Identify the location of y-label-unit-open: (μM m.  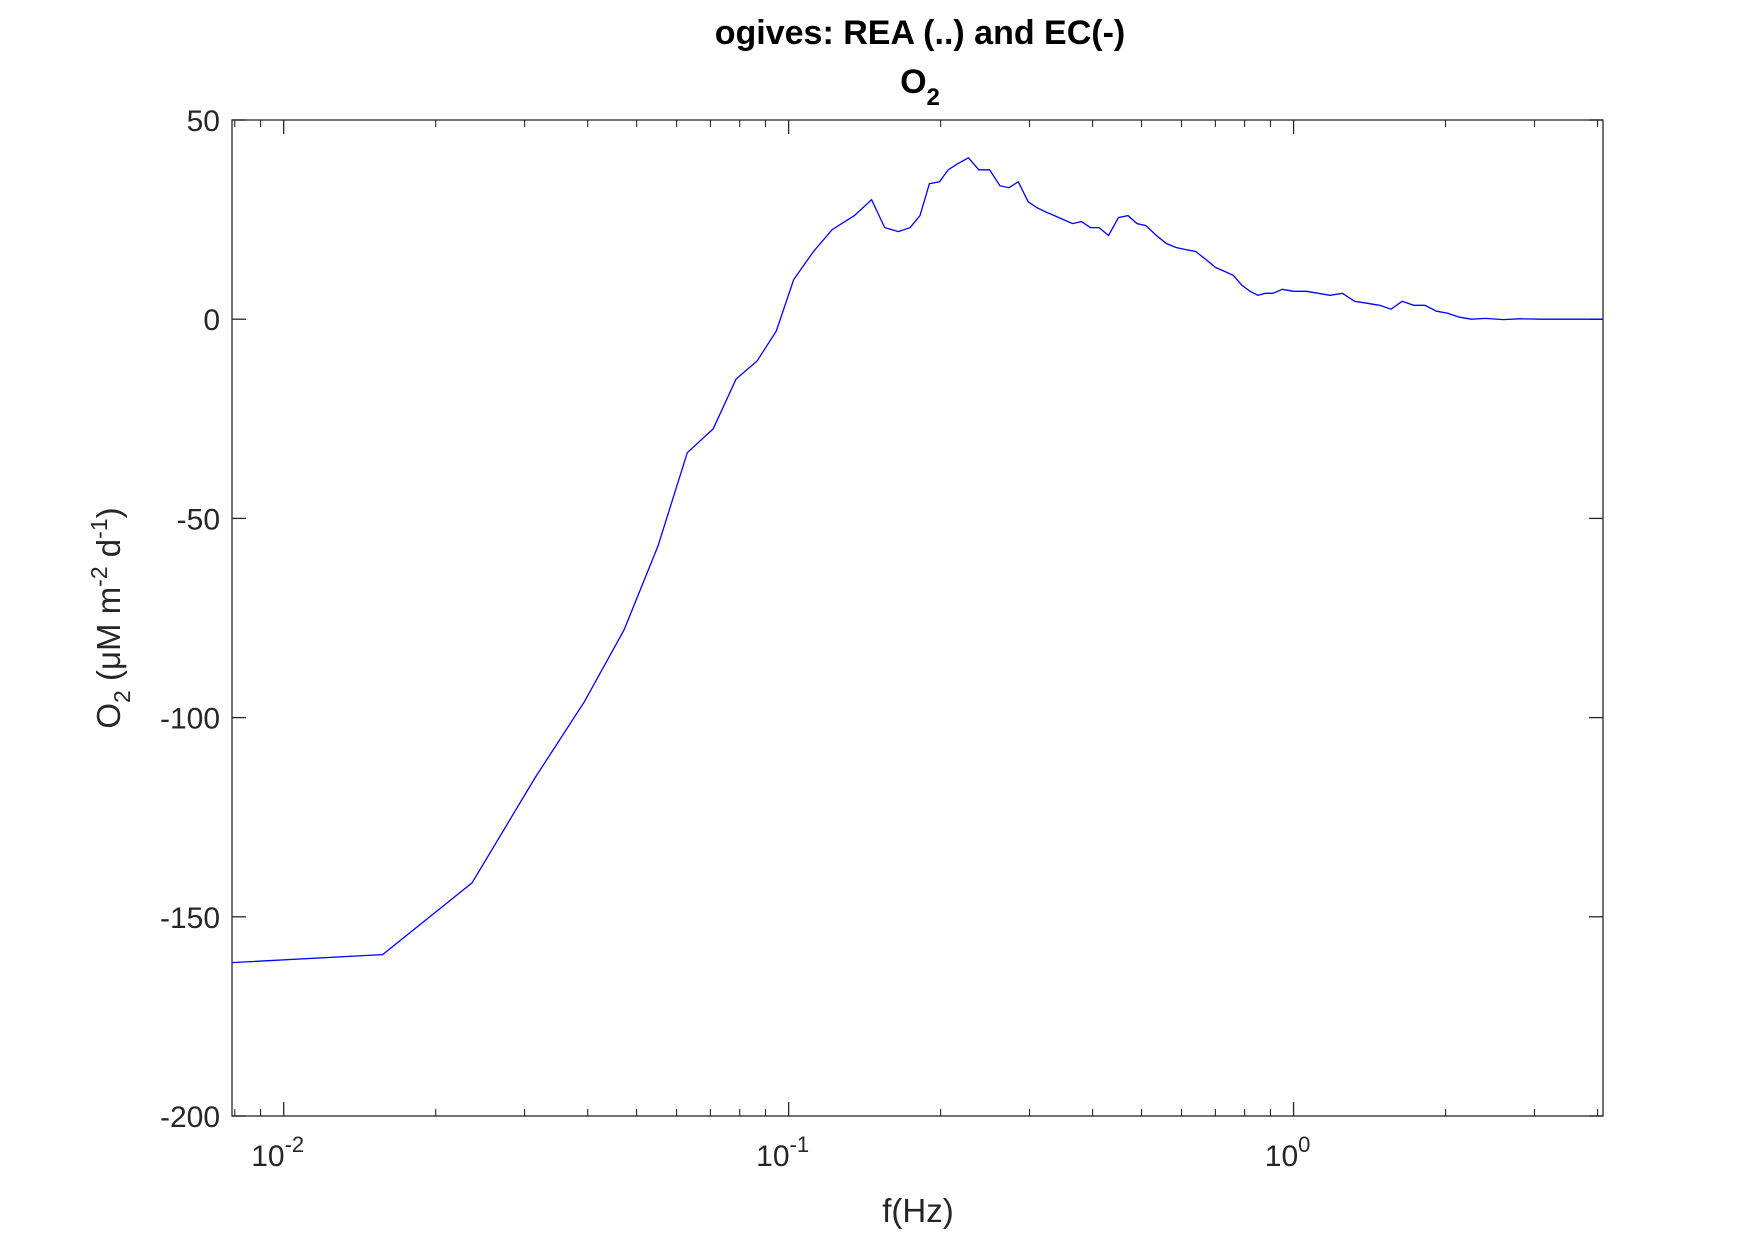
(108, 638).